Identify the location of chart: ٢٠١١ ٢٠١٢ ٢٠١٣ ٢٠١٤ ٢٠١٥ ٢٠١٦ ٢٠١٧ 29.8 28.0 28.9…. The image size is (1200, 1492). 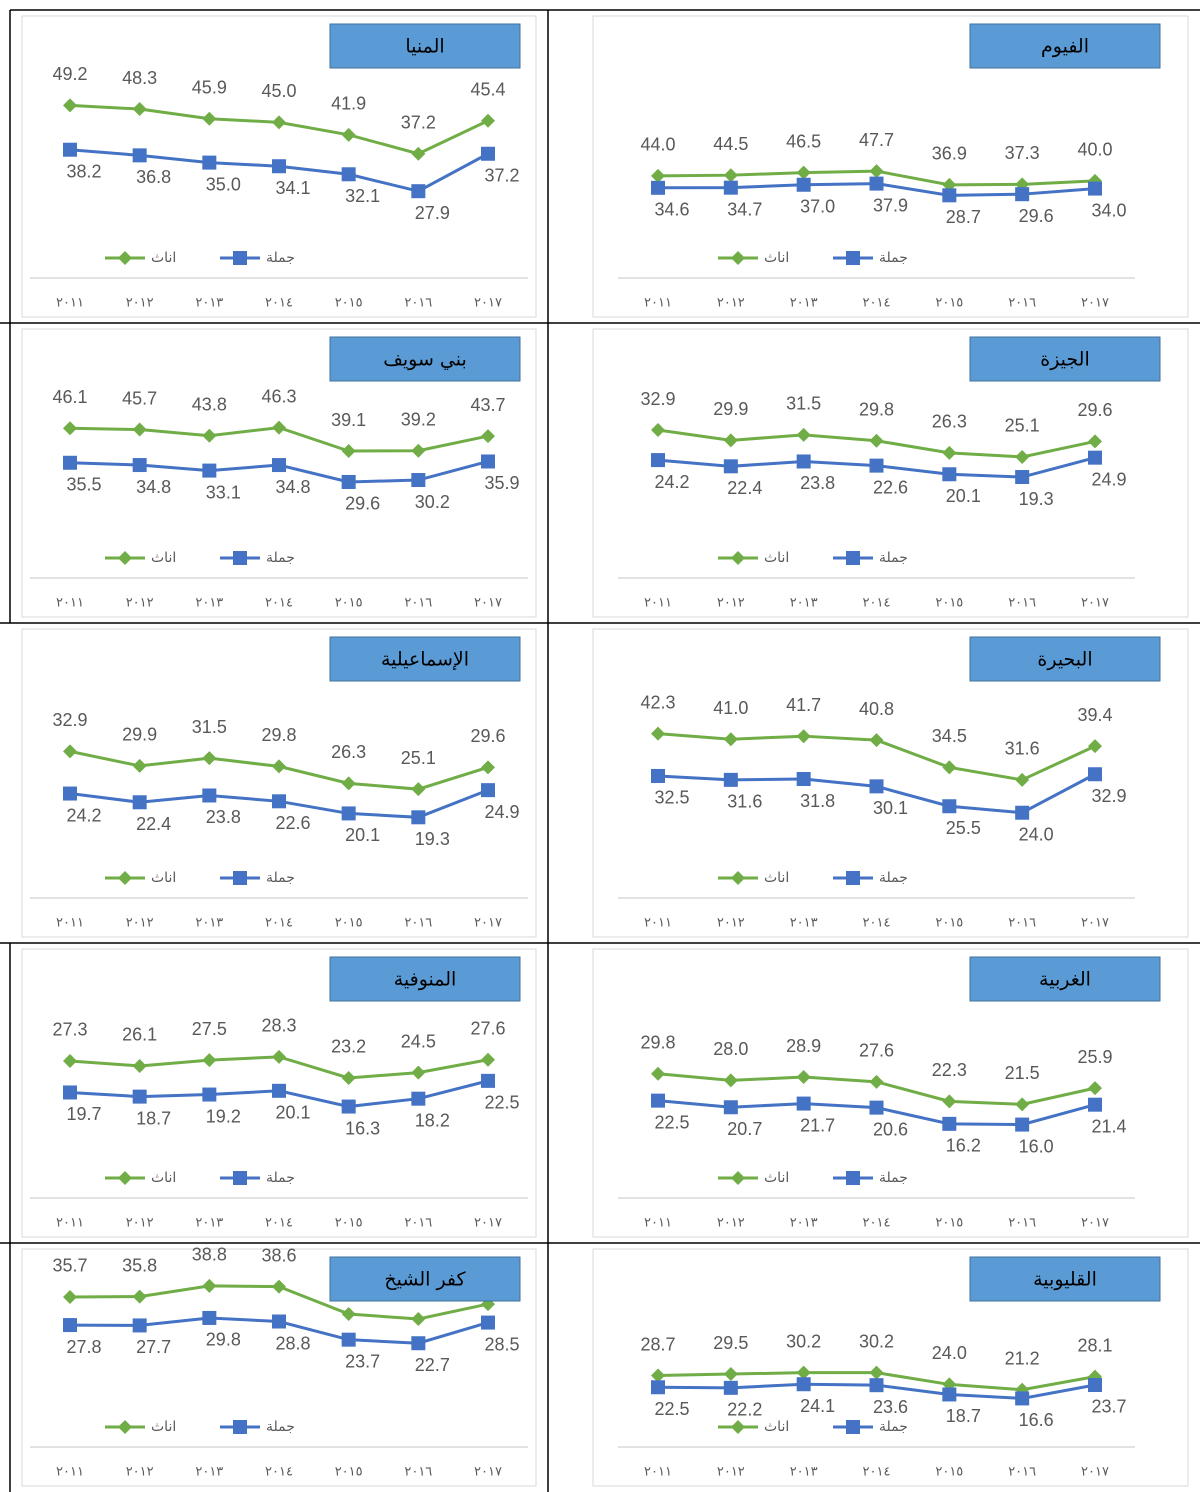
(890, 1093).